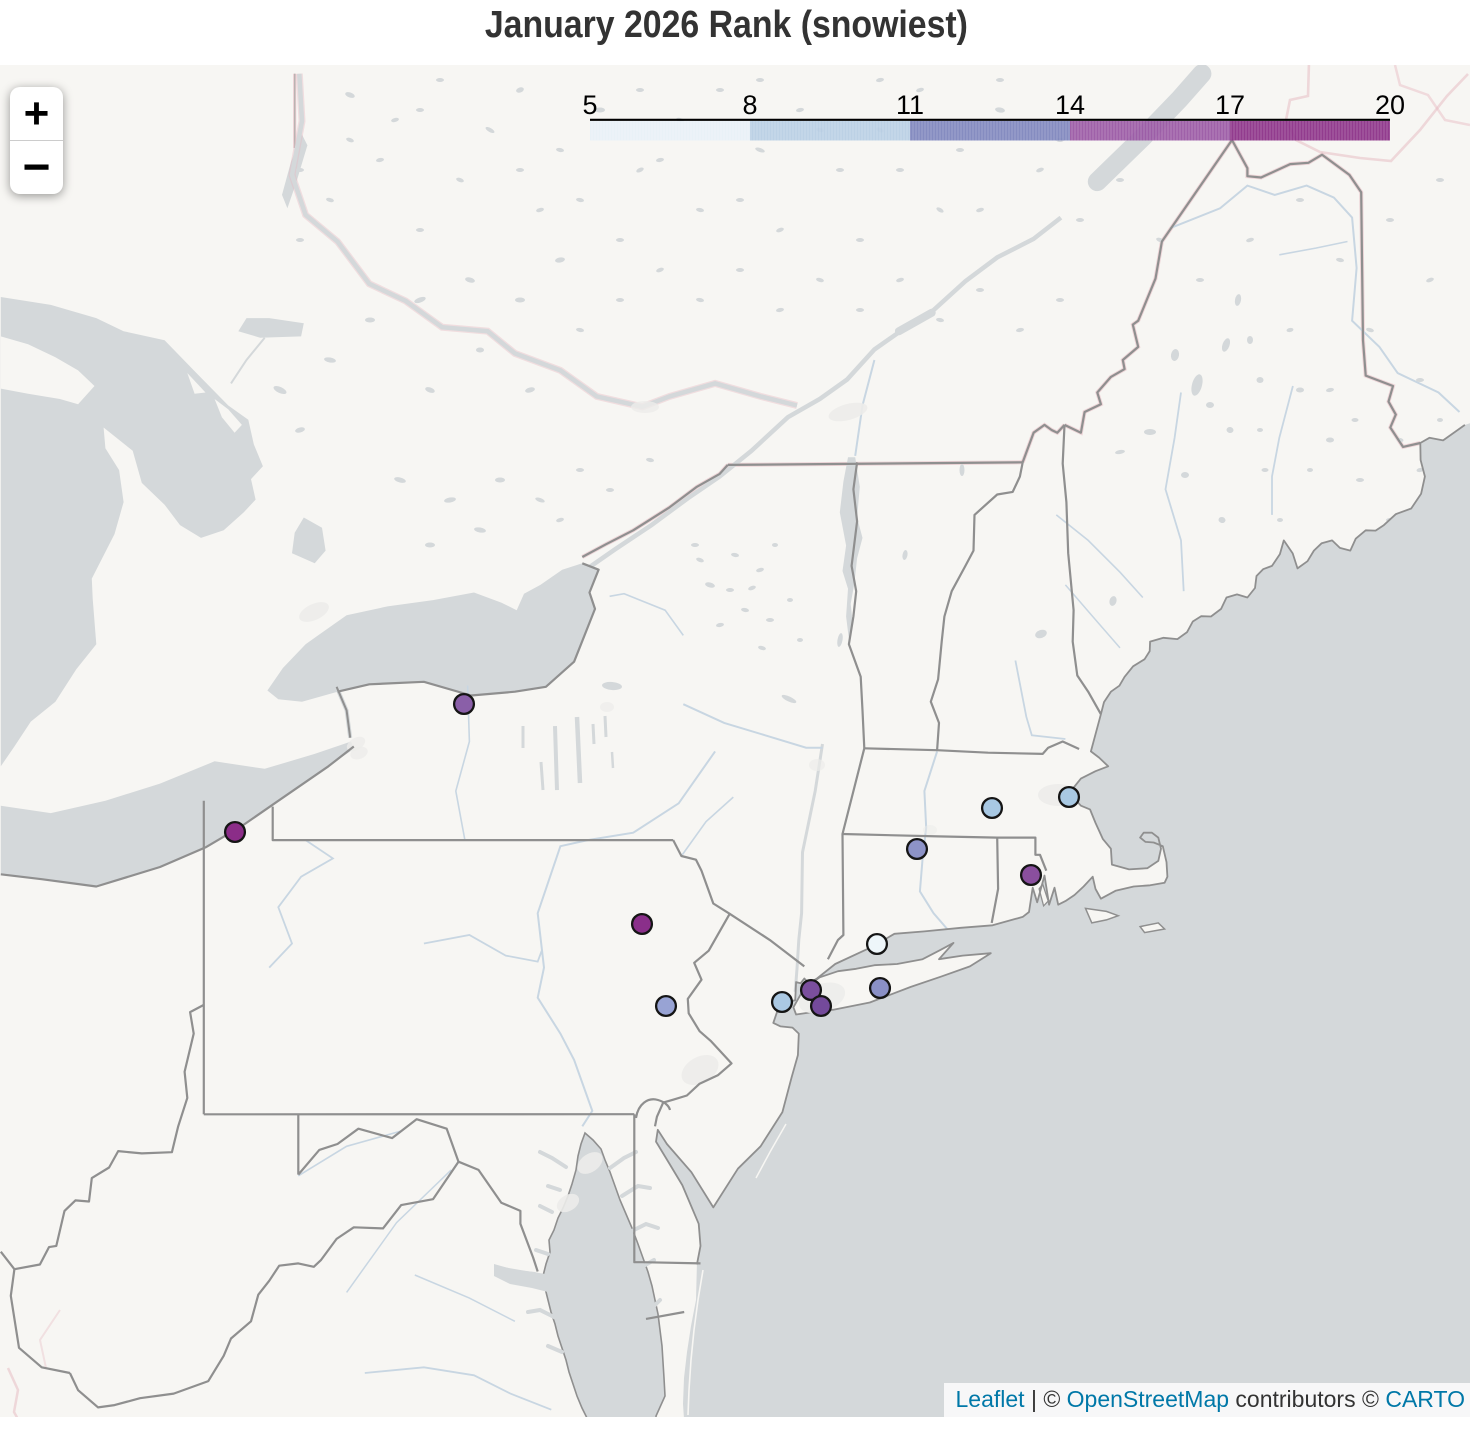 The width and height of the screenshot is (1470, 1434). I want to click on svg-text: 14, so click(1070, 105).